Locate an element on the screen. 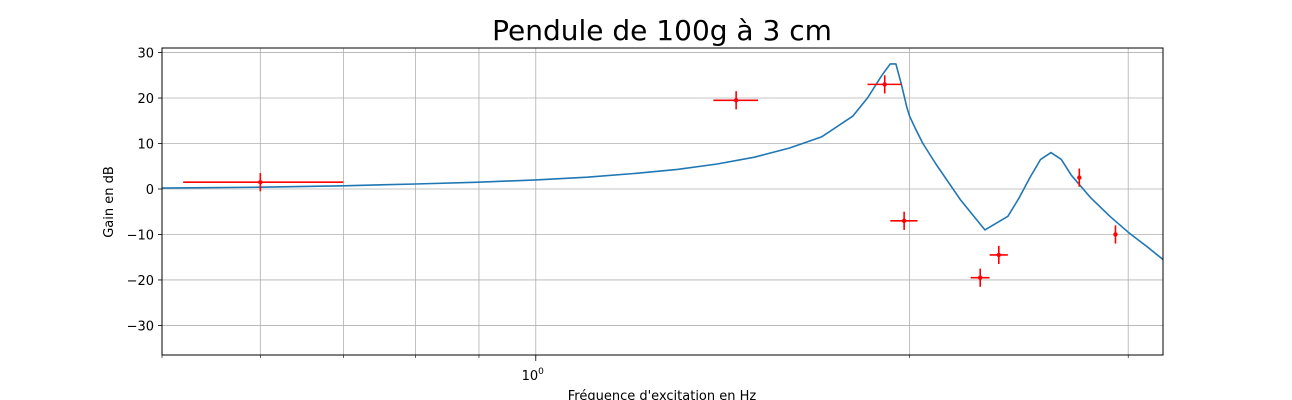 Image resolution: width=1292 pixels, height=400 pixels. y-axis-label: Gain en dB is located at coordinates (109, 202).